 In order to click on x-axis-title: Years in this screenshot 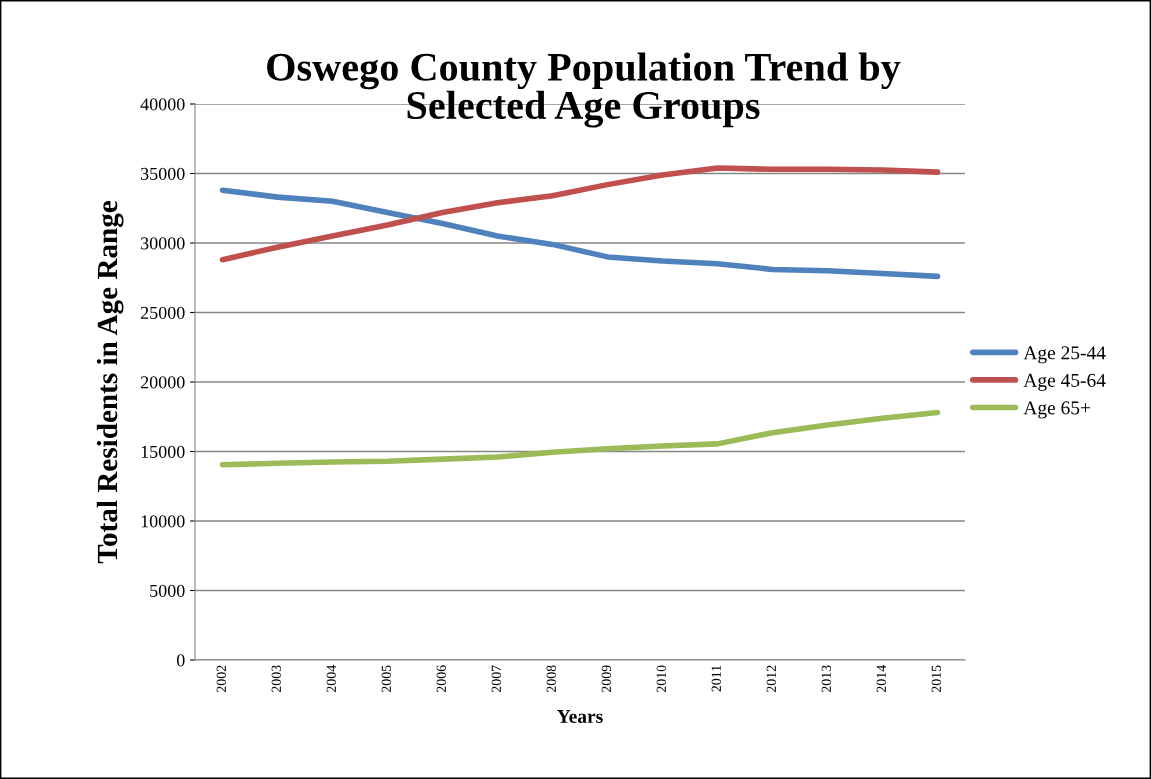, I will do `click(580, 716)`.